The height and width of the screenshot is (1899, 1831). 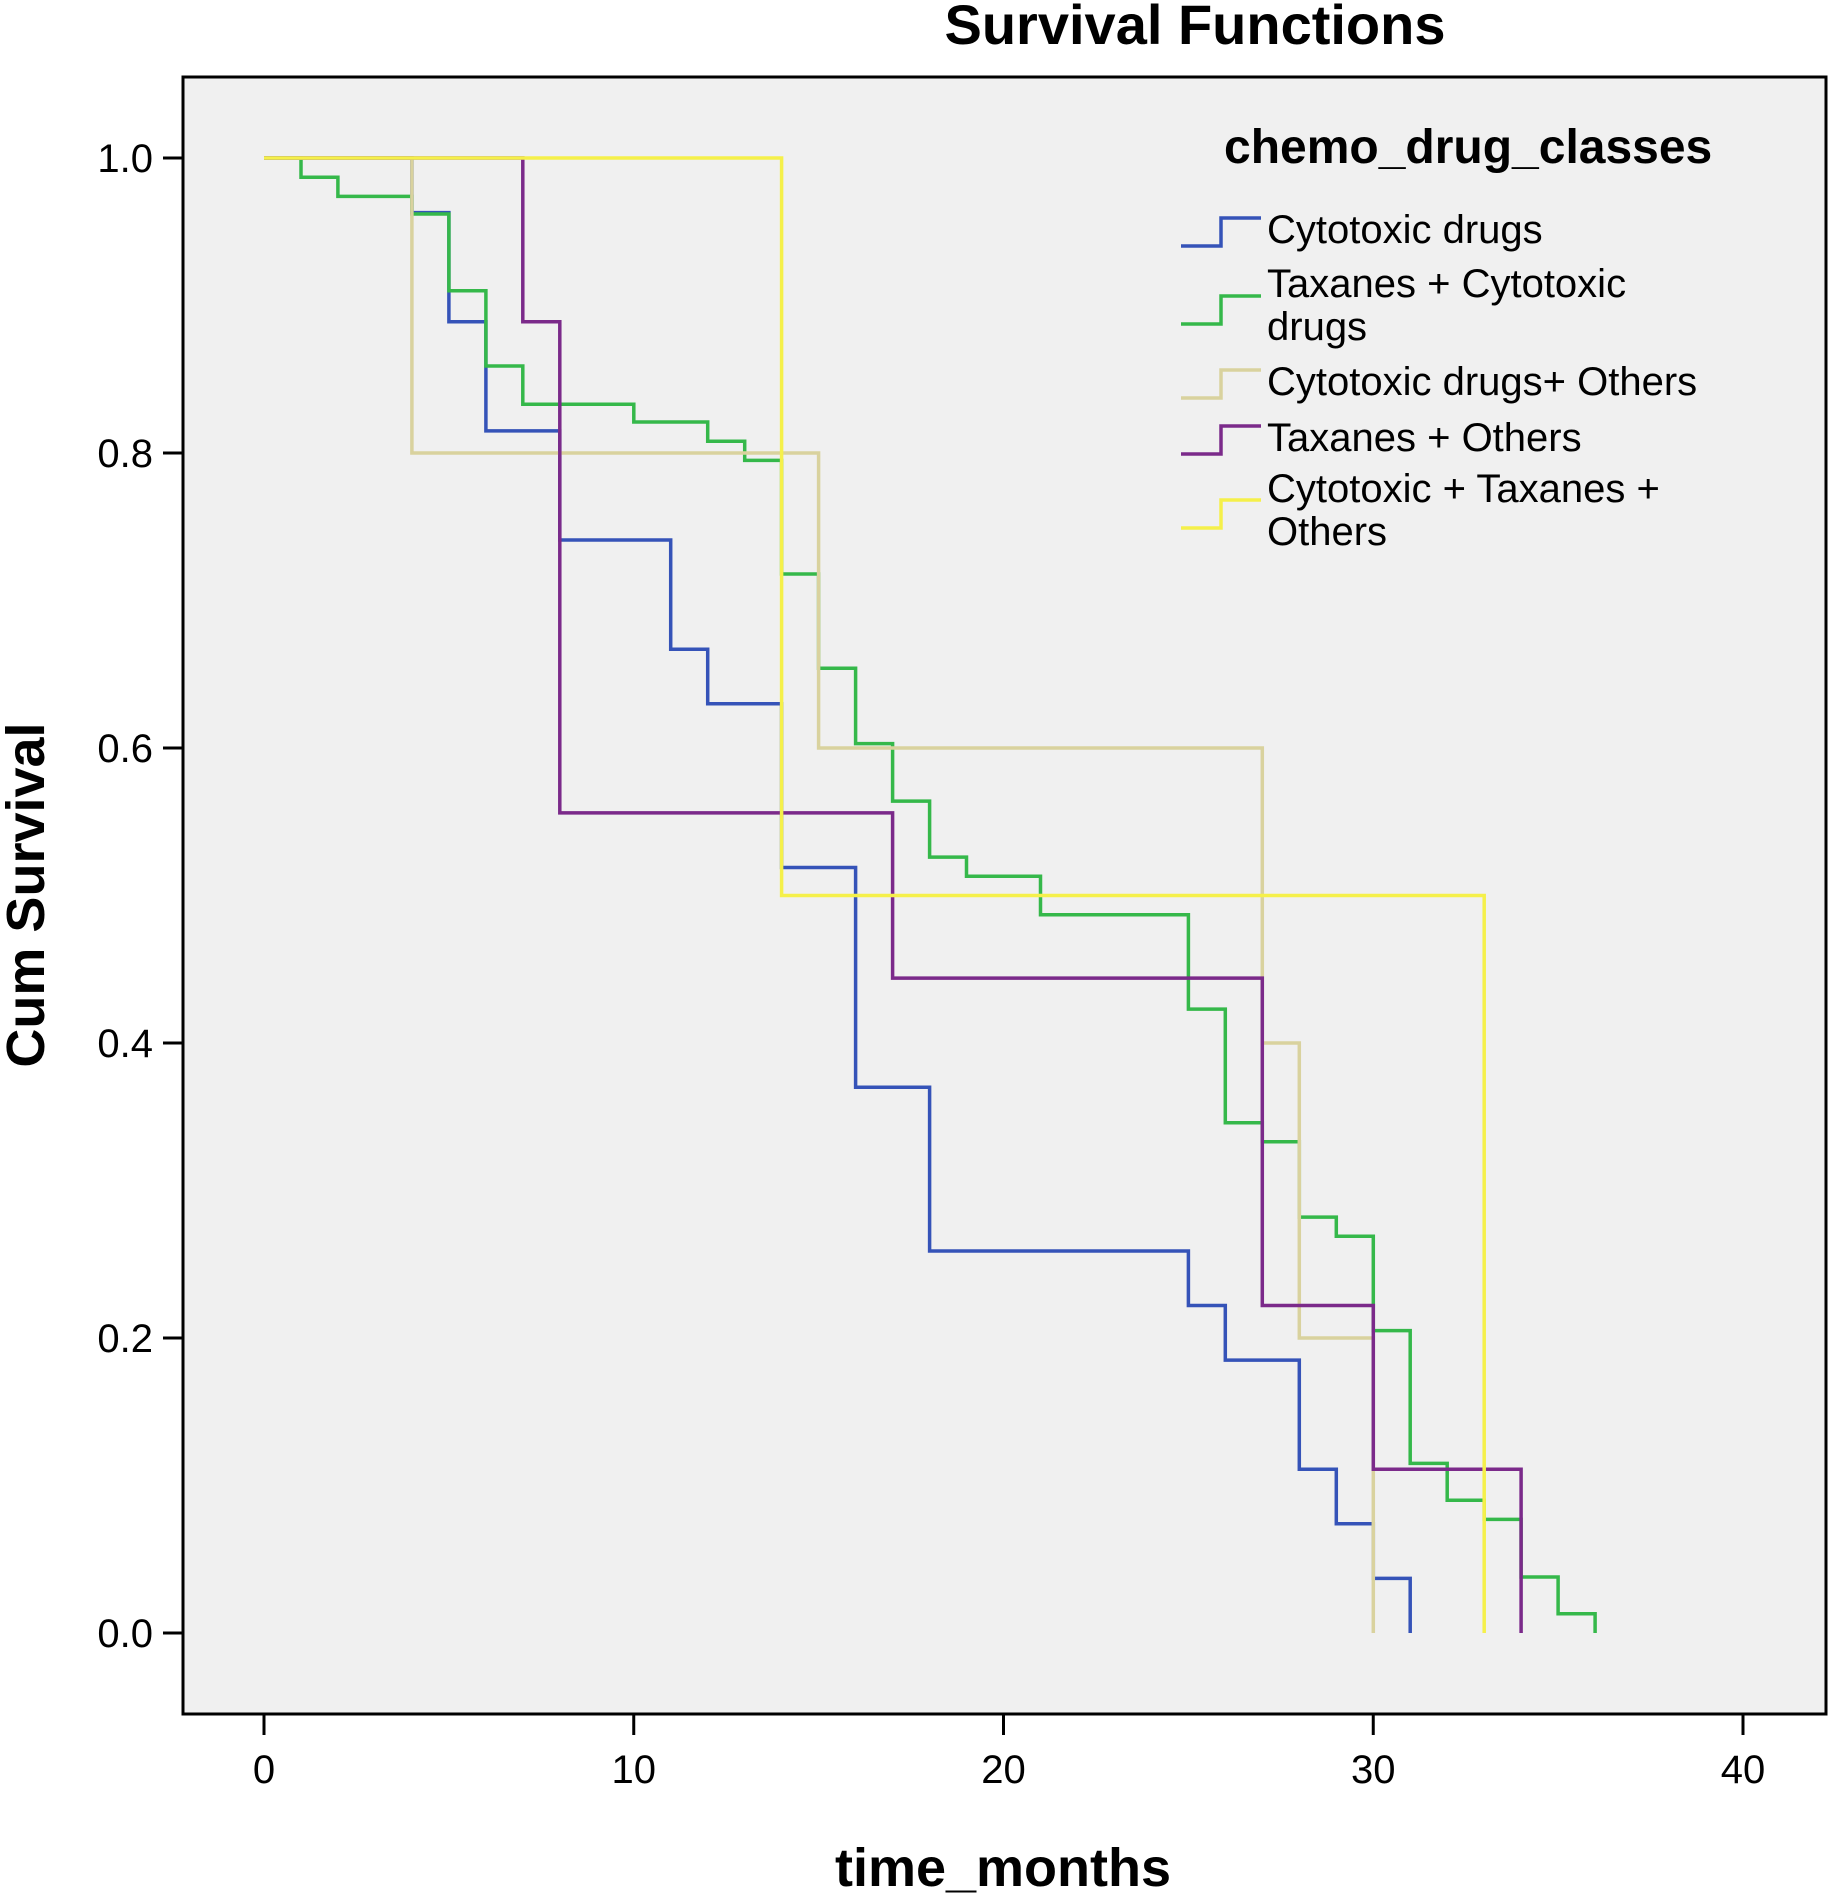 I want to click on y-tick-label: 0.8, so click(x=125, y=454).